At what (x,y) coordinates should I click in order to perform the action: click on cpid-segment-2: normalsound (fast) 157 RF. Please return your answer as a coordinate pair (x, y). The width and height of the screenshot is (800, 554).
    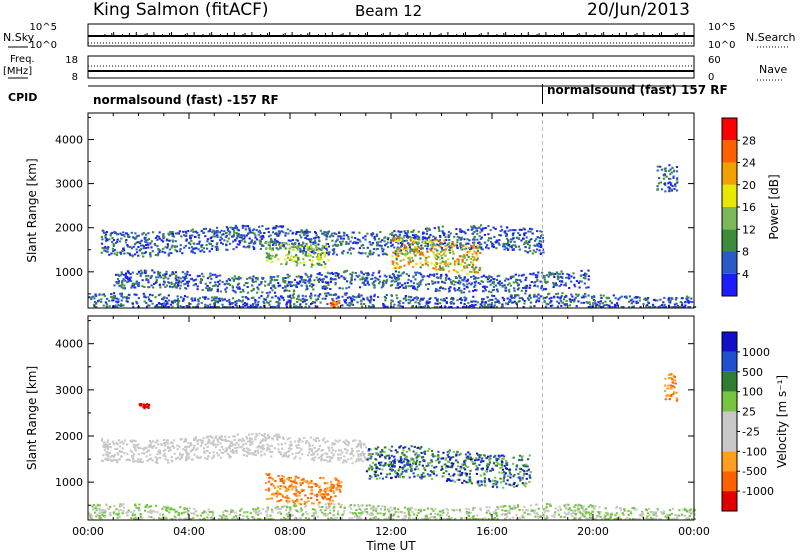
    Looking at the image, I should click on (637, 90).